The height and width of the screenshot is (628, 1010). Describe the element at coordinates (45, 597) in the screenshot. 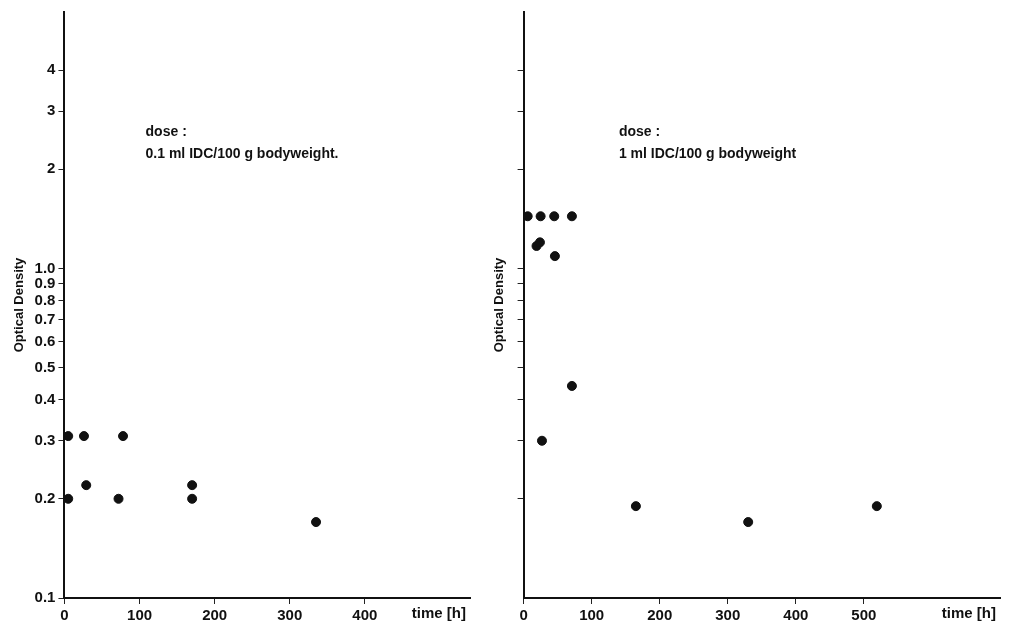

I see `y-tick-label: 0.1` at that location.